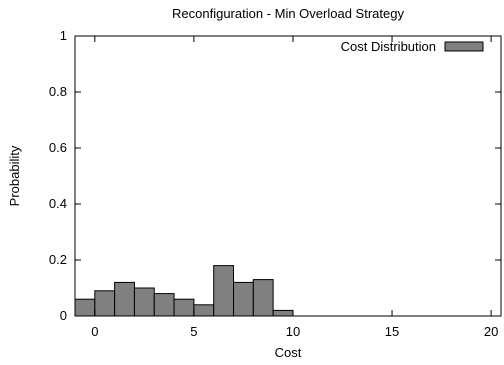 The height and width of the screenshot is (365, 504). What do you see at coordinates (392, 331) in the screenshot?
I see `x-tick-label: 15` at bounding box center [392, 331].